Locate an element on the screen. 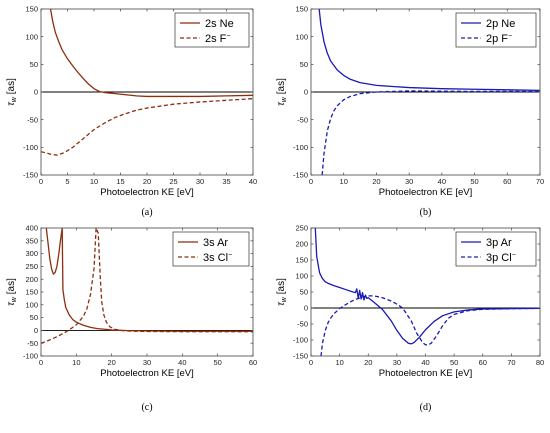  y-tick-label: 250 is located at coordinates (31, 266).